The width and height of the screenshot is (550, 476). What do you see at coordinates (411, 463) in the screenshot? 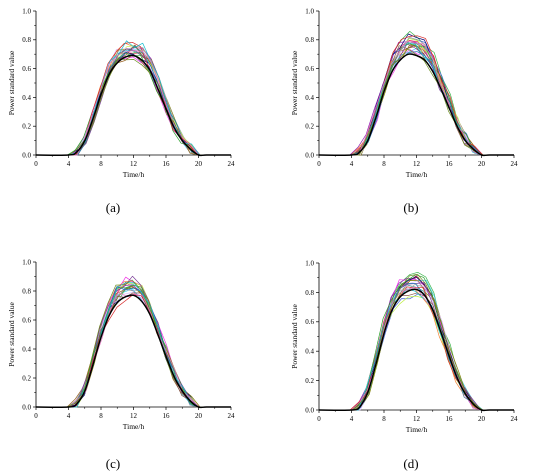
I see `panel-label-d: (d)` at bounding box center [411, 463].